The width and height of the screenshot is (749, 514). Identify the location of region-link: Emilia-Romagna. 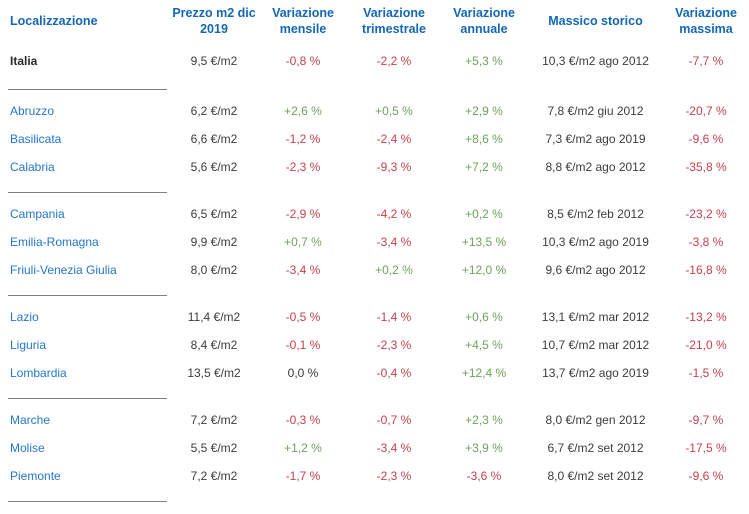
(54, 242).